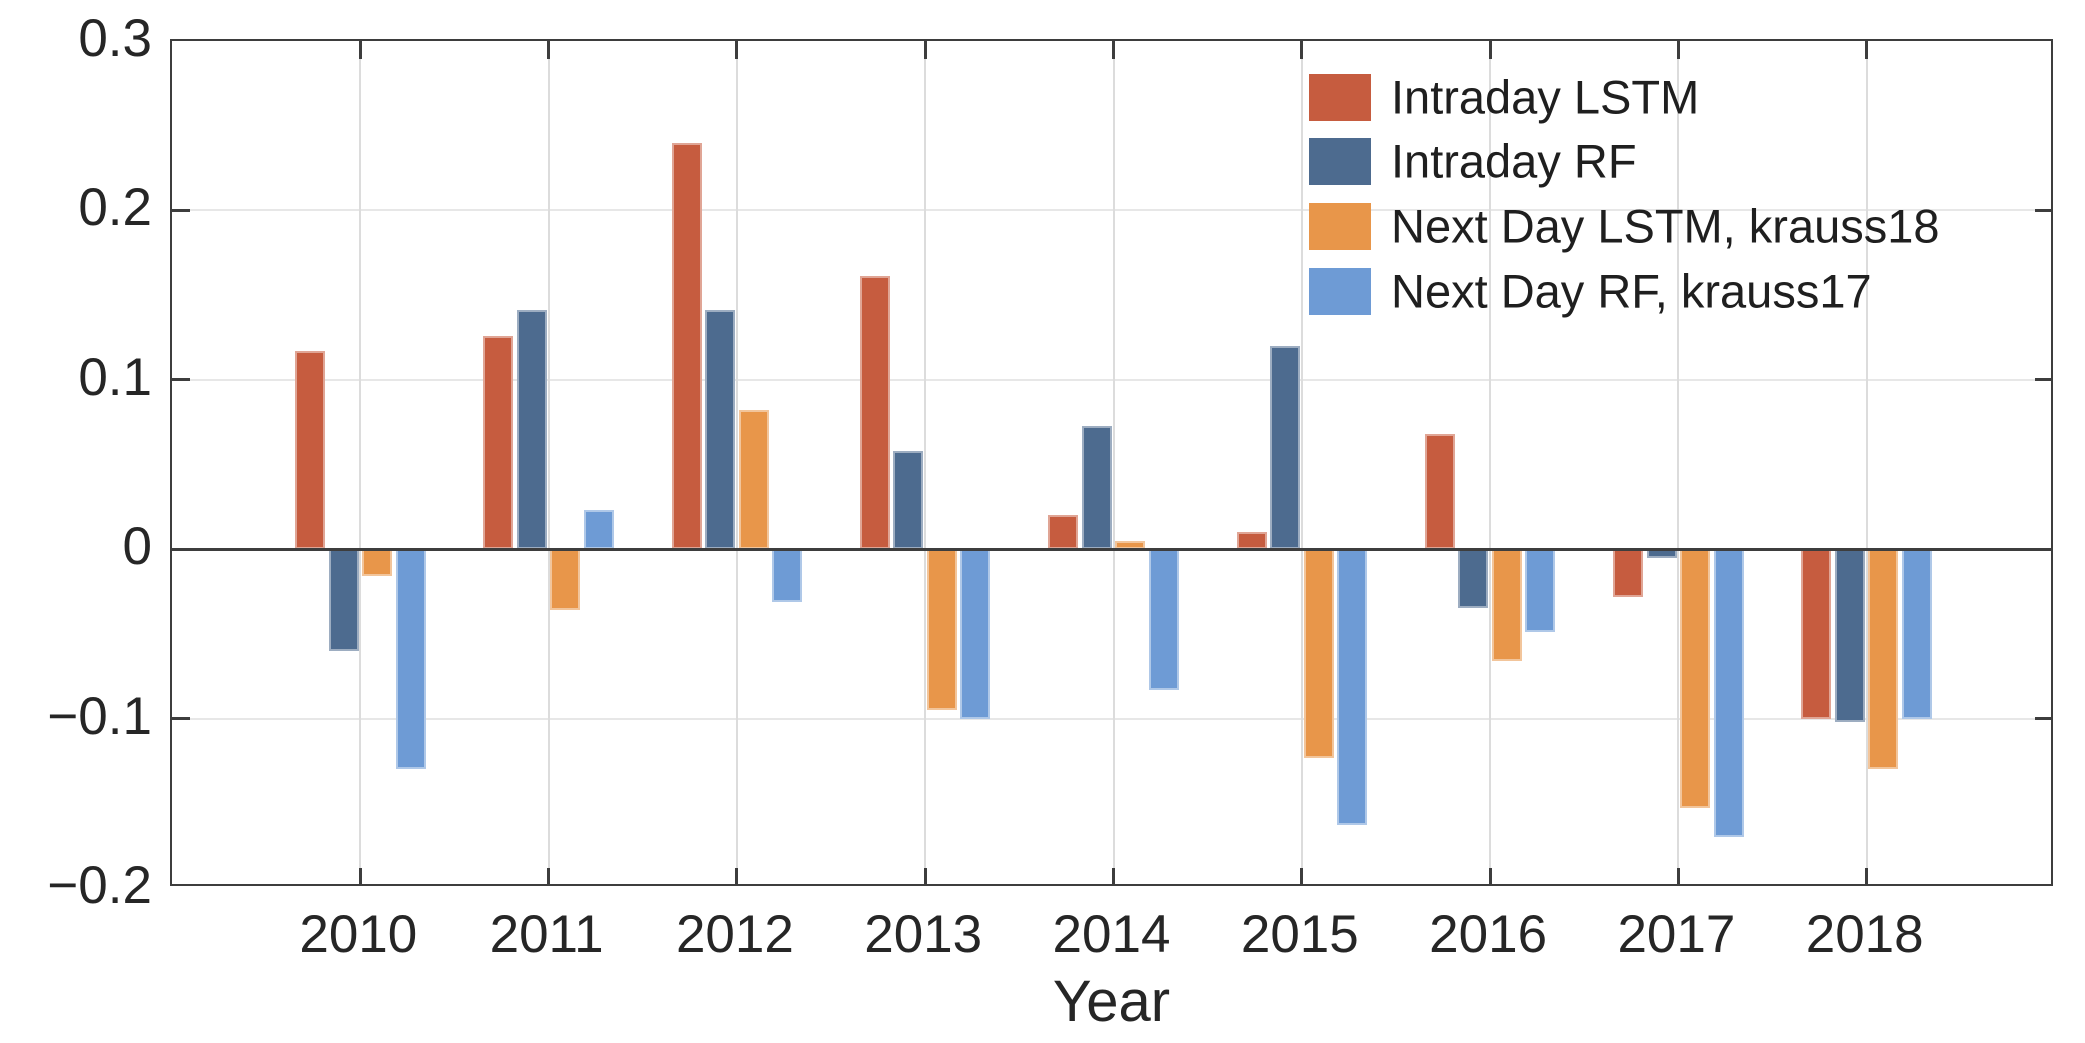 The image size is (2085, 1043). Describe the element at coordinates (1111, 1001) in the screenshot. I see `x-axis-title: Year` at that location.